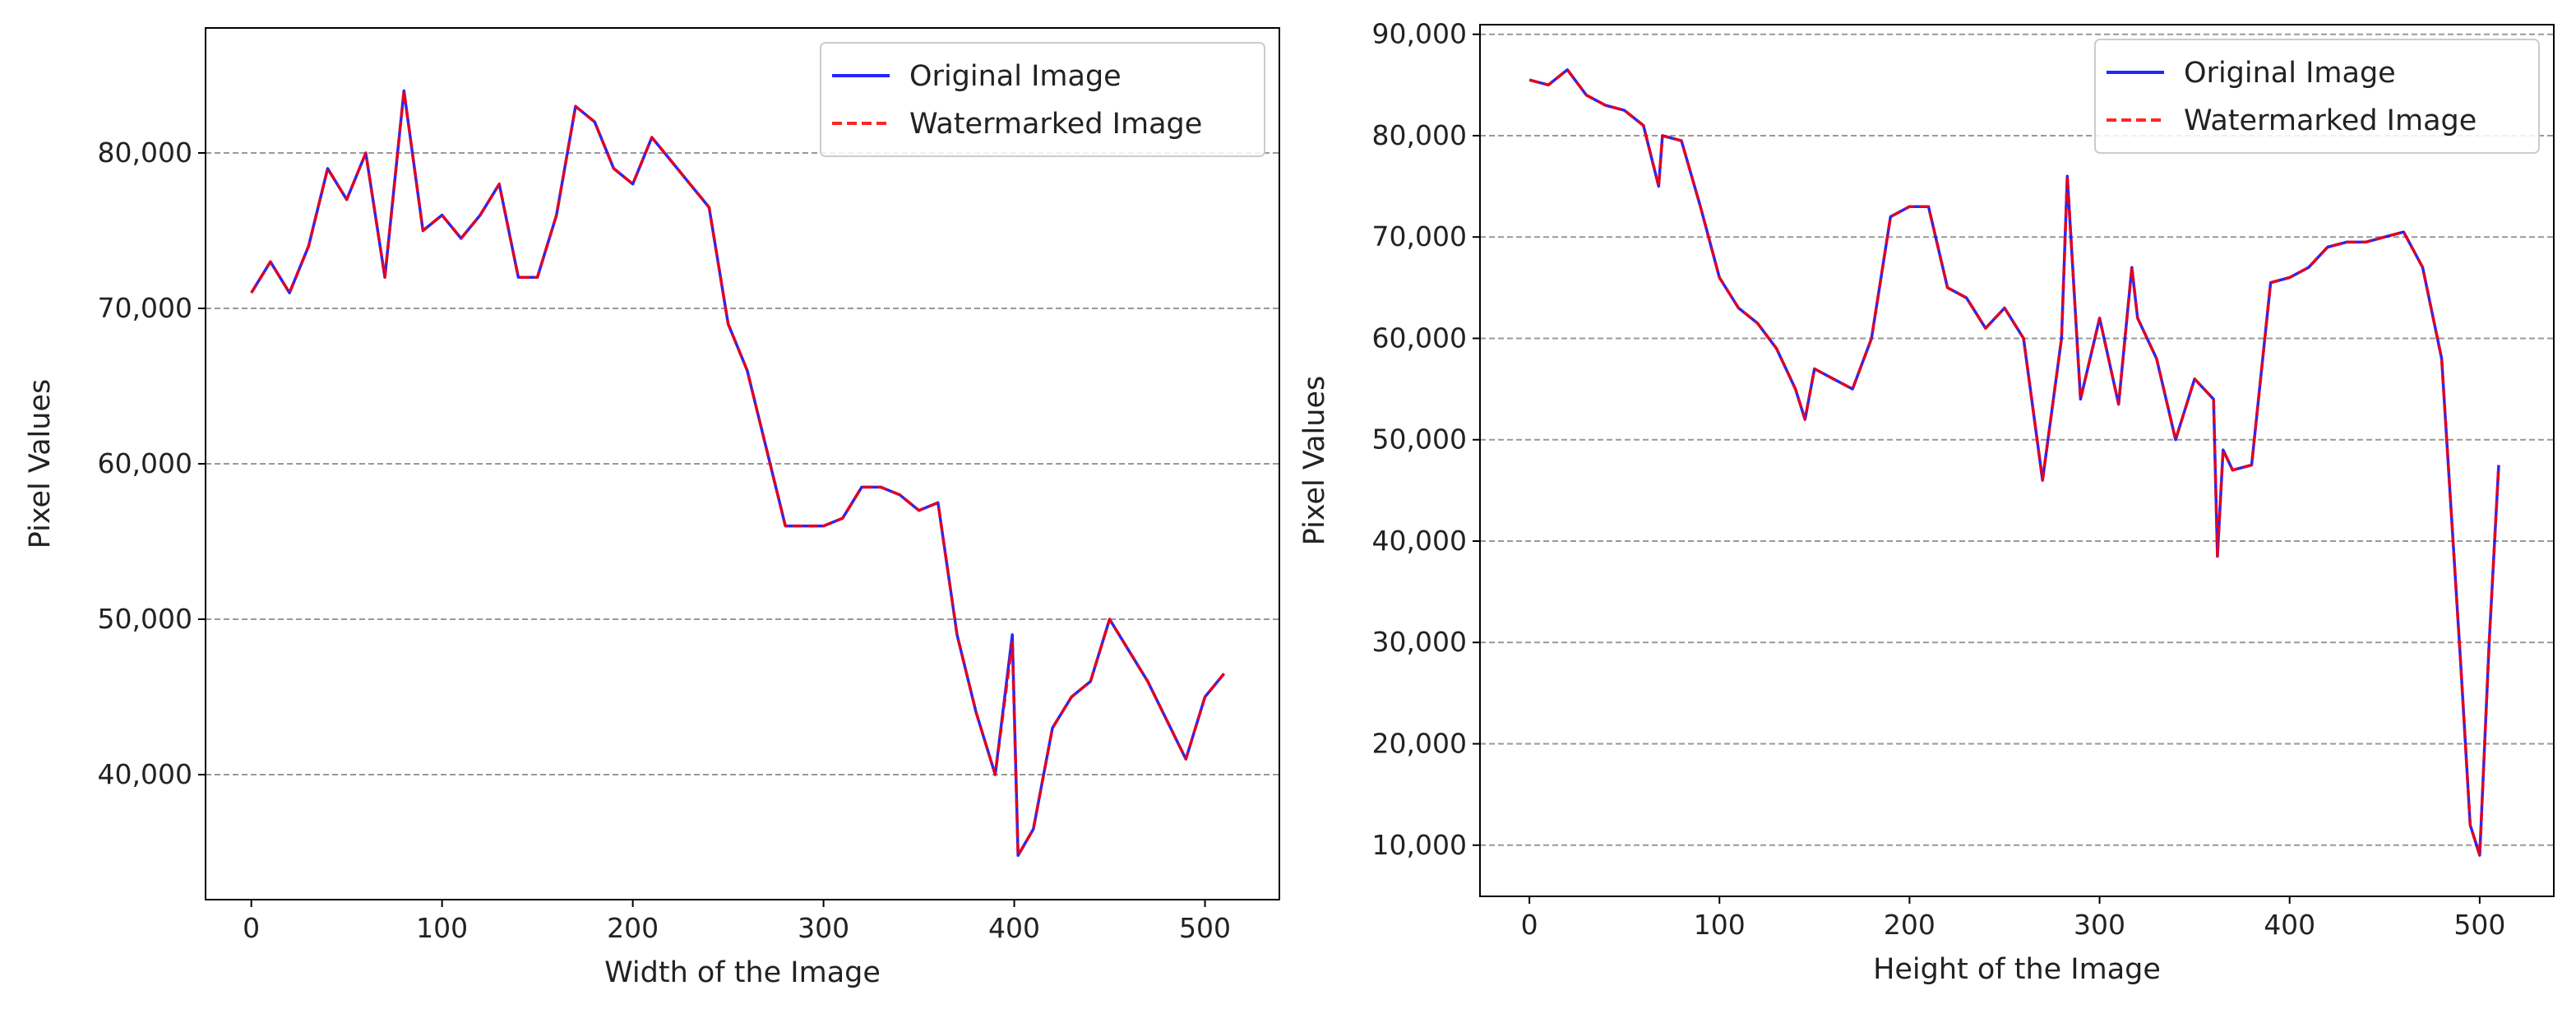 The height and width of the screenshot is (1009, 2576). I want to click on y-tick-label: 20,000, so click(1419, 744).